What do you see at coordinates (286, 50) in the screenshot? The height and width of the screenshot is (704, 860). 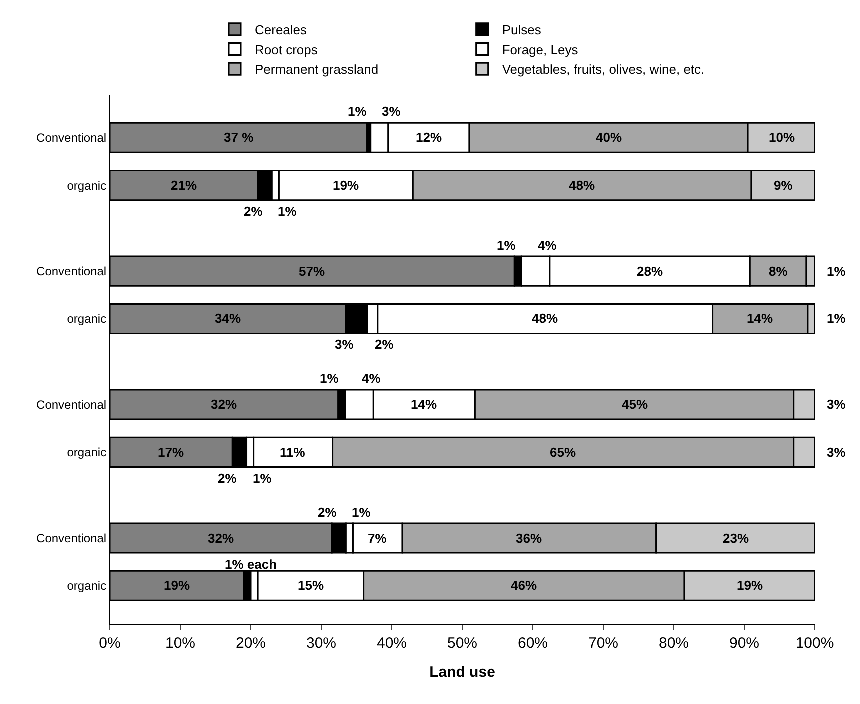 I see `legend-label: Root crops` at bounding box center [286, 50].